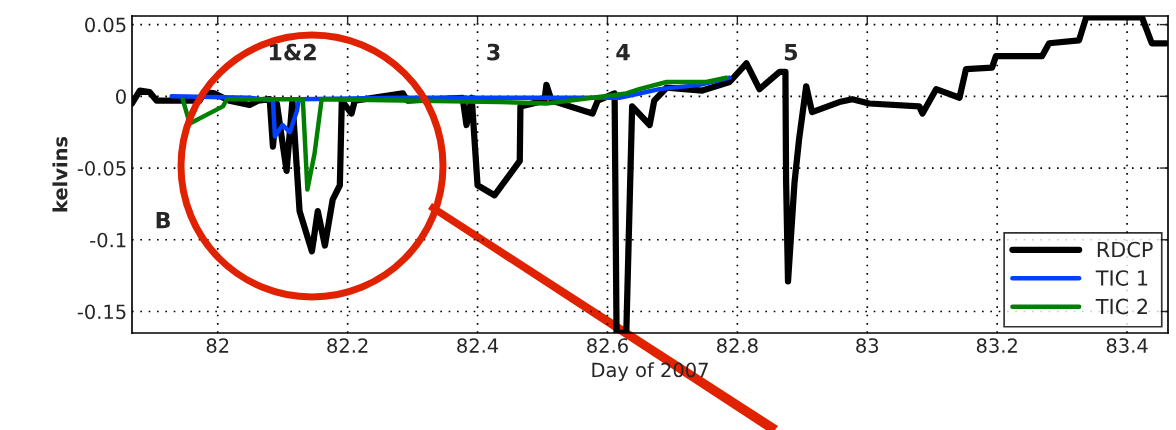  What do you see at coordinates (1121, 278) in the screenshot?
I see `legend-label: TIC 1` at bounding box center [1121, 278].